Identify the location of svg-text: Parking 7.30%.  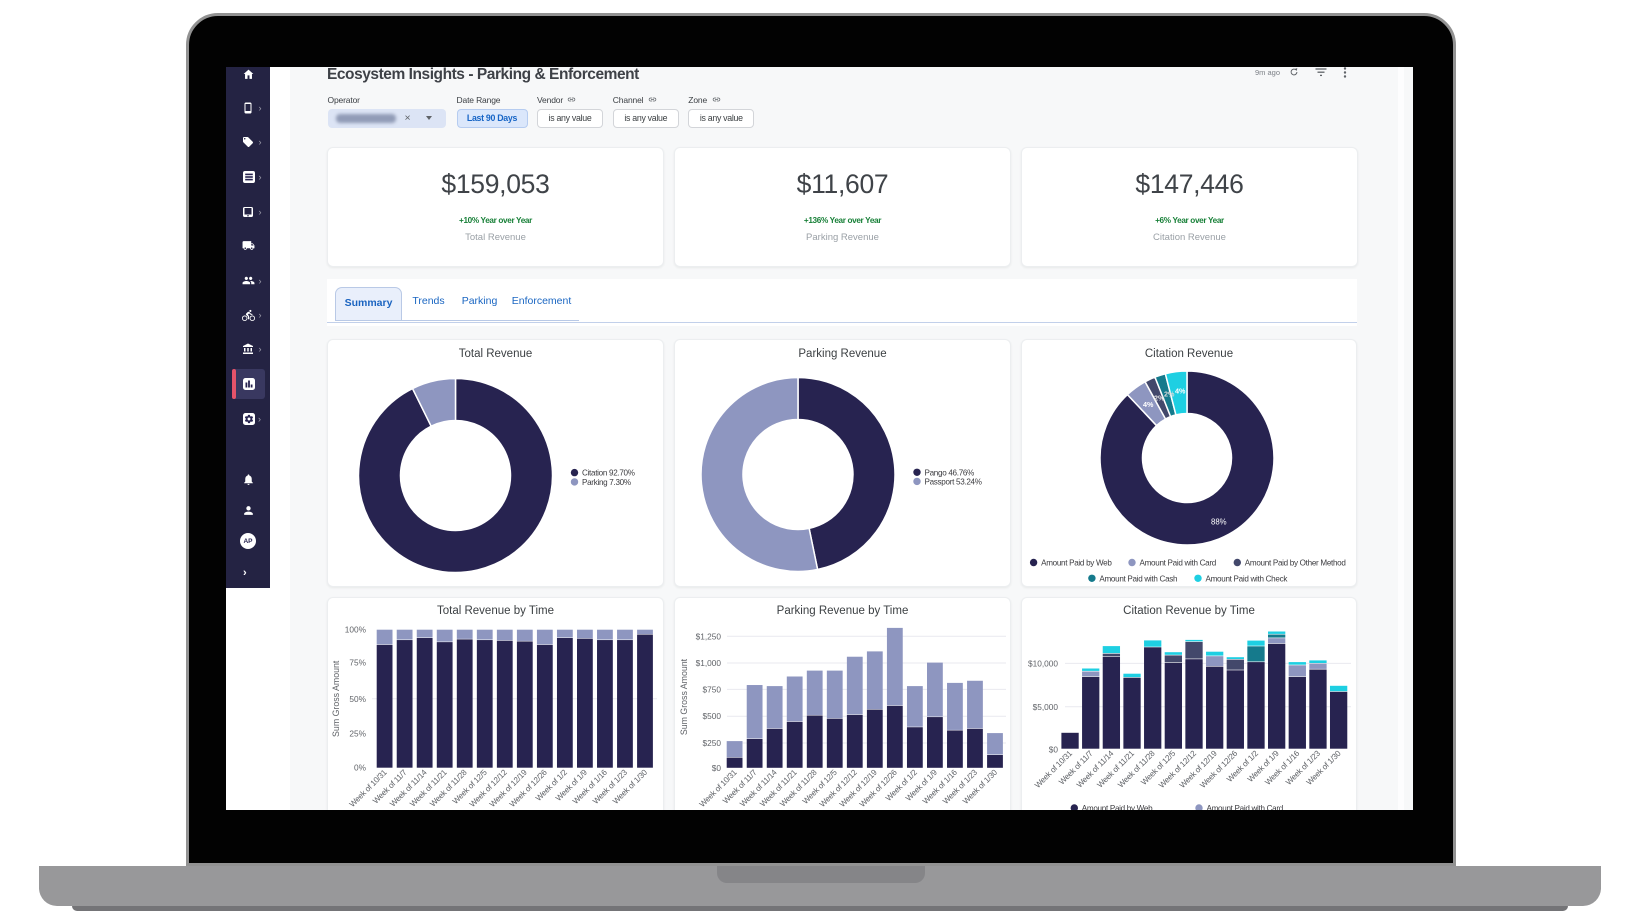
(606, 482).